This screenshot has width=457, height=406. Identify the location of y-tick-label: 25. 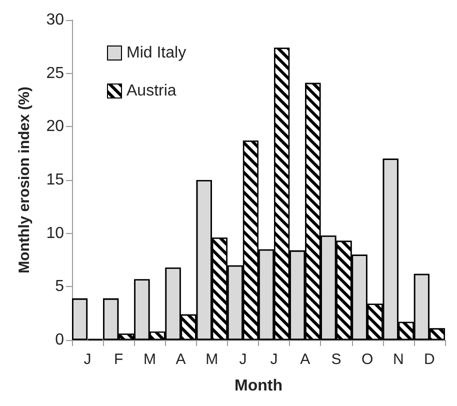
(55, 73).